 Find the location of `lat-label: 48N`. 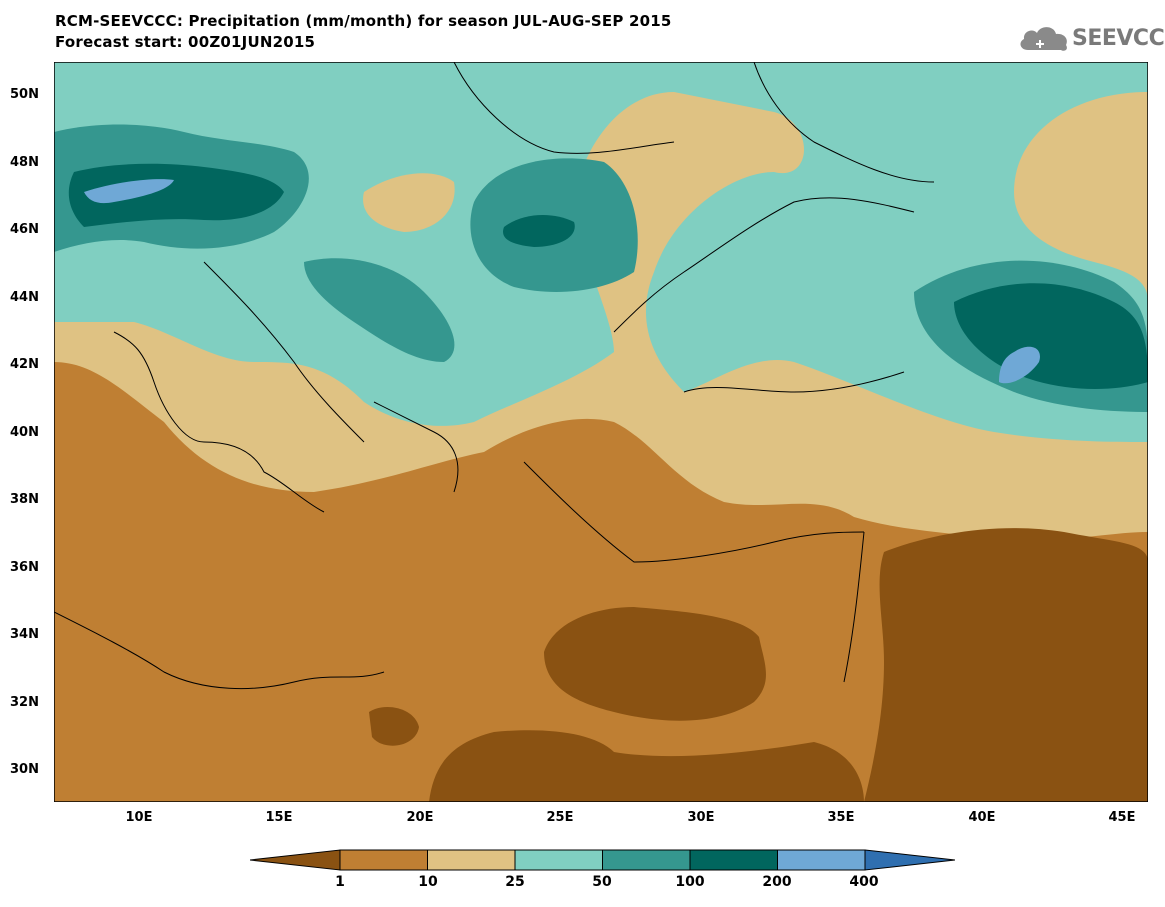

lat-label: 48N is located at coordinates (24, 162).